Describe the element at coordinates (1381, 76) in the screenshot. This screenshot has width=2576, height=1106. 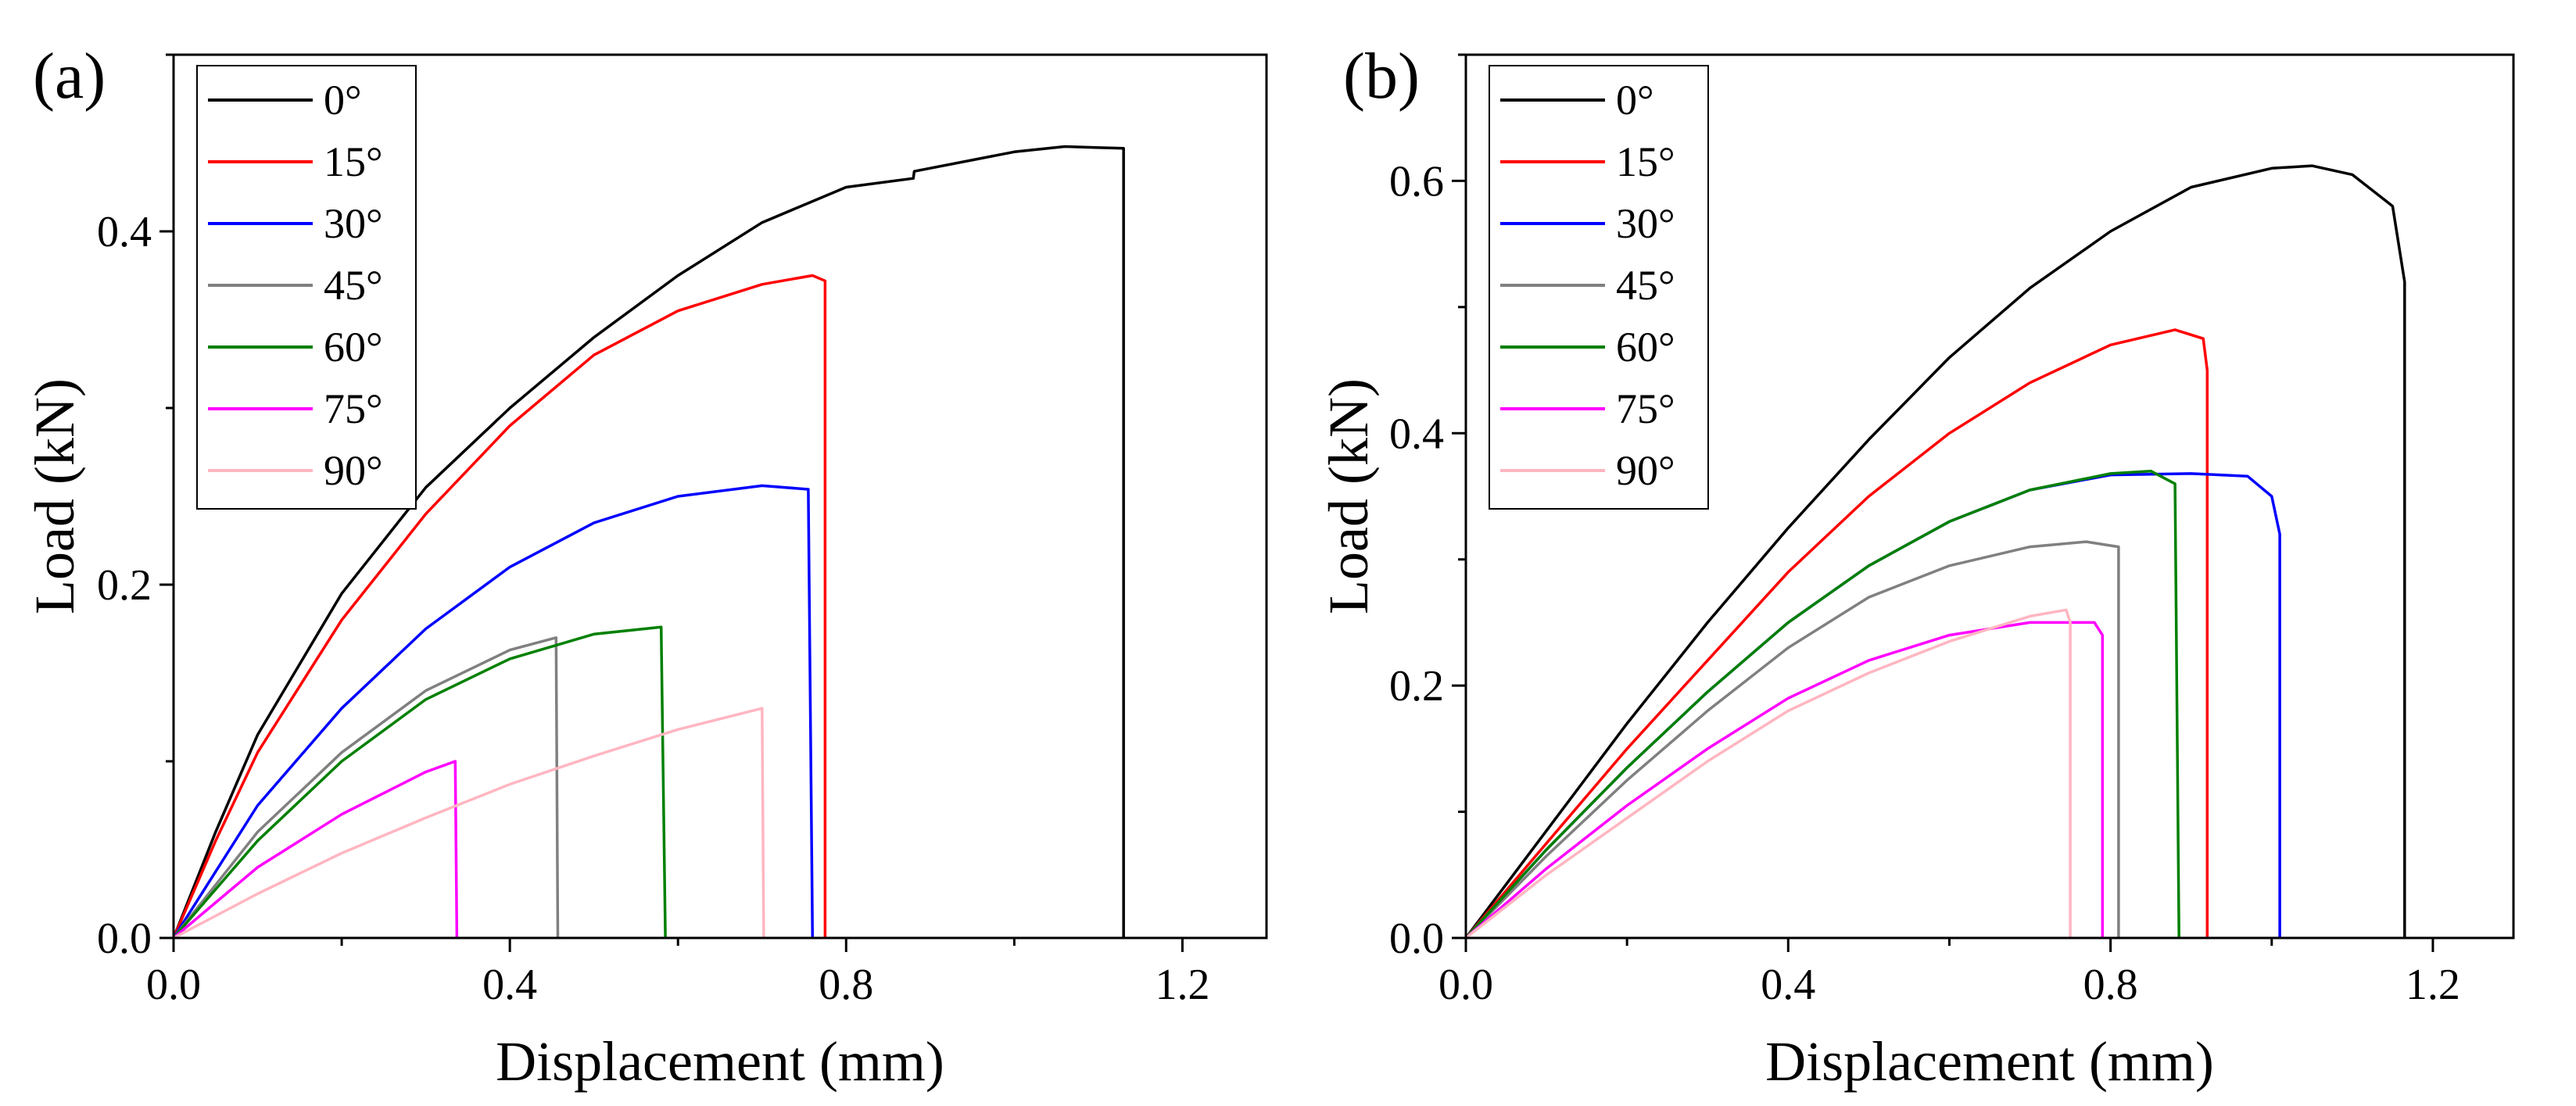
I see `panel-label: (b)` at that location.